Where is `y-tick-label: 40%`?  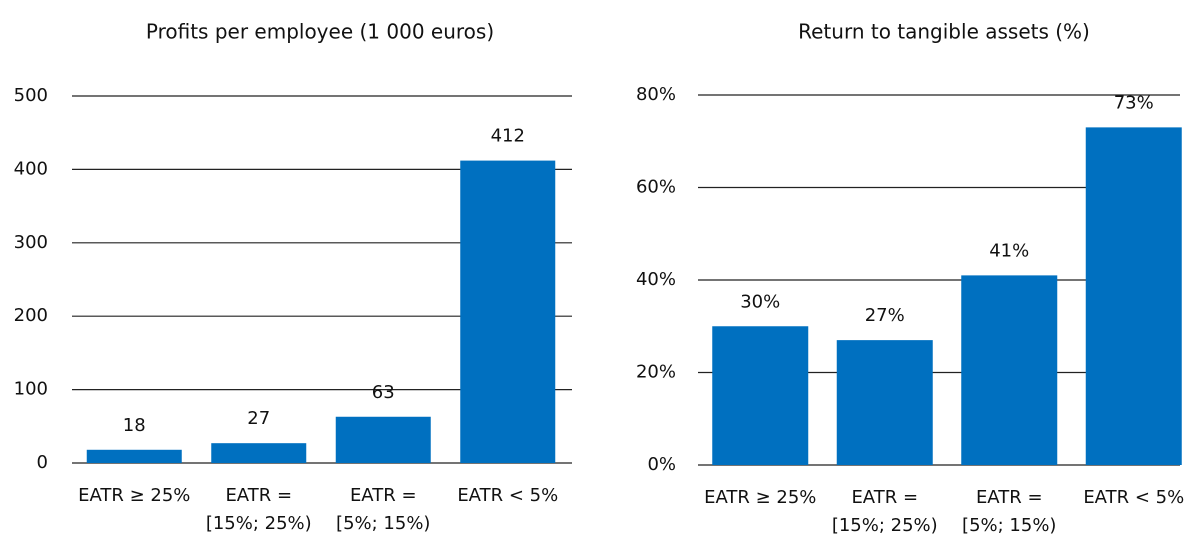
y-tick-label: 40% is located at coordinates (656, 279).